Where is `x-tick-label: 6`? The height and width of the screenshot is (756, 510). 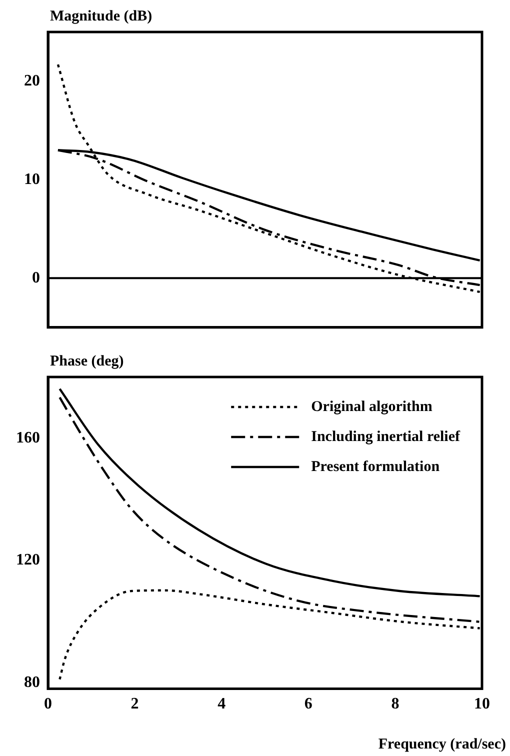 x-tick-label: 6 is located at coordinates (308, 704).